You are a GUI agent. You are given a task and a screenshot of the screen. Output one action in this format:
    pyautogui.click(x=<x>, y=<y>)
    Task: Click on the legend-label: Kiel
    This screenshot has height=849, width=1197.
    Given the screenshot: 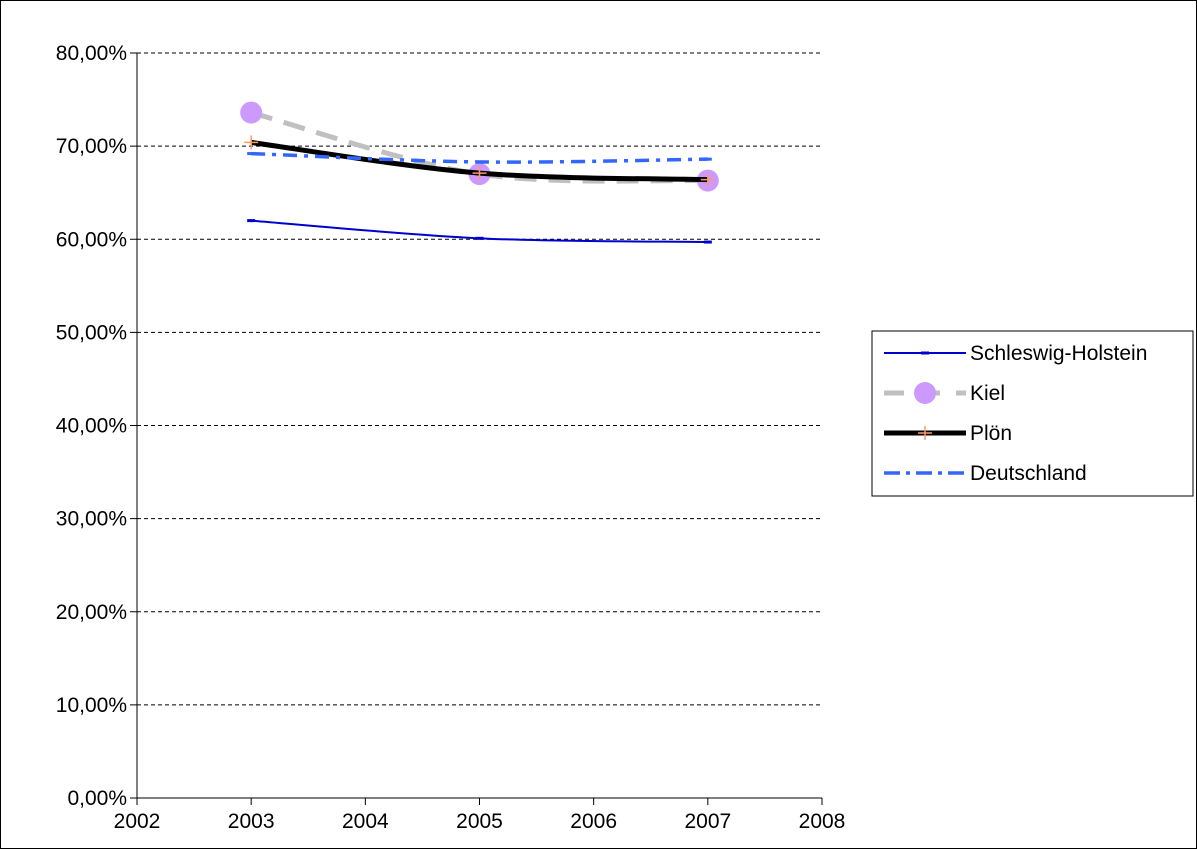 What is the action you would take?
    pyautogui.click(x=987, y=393)
    